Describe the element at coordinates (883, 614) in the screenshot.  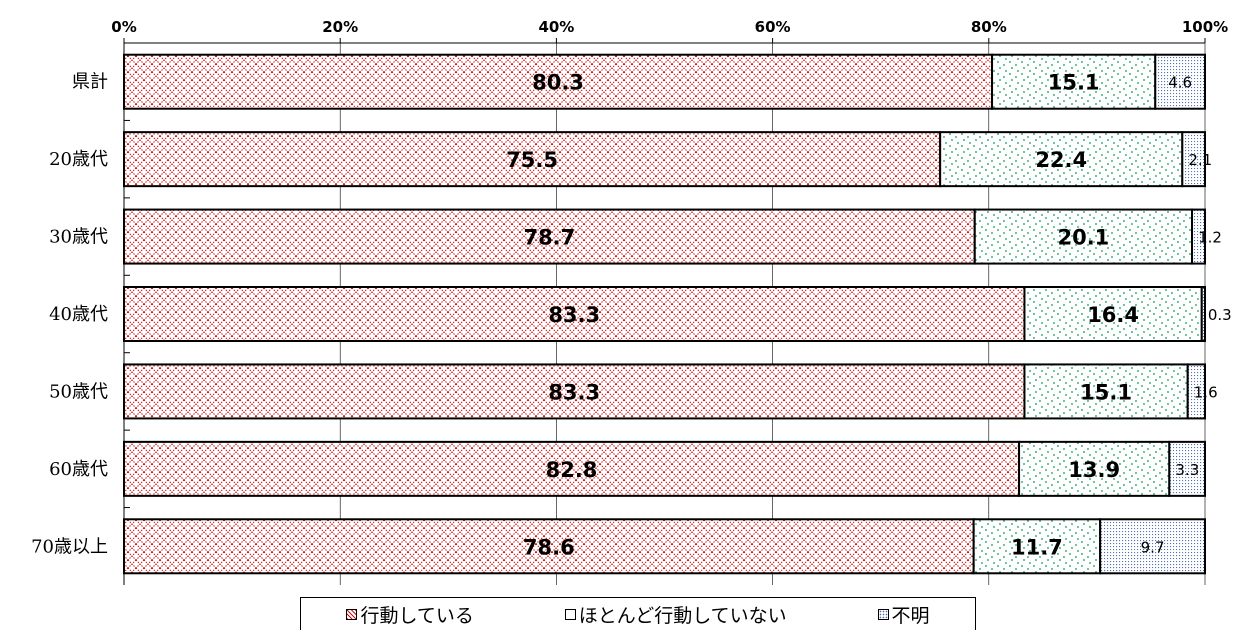
I see `legend-swatch-unknown` at that location.